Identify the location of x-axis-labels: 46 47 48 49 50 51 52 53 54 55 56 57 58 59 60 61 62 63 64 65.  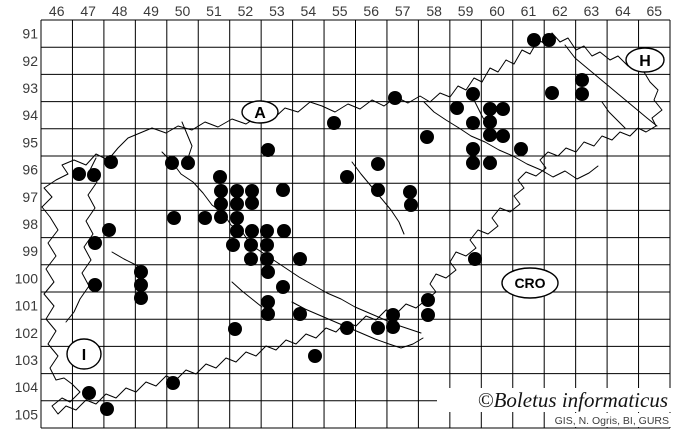
(355, 11).